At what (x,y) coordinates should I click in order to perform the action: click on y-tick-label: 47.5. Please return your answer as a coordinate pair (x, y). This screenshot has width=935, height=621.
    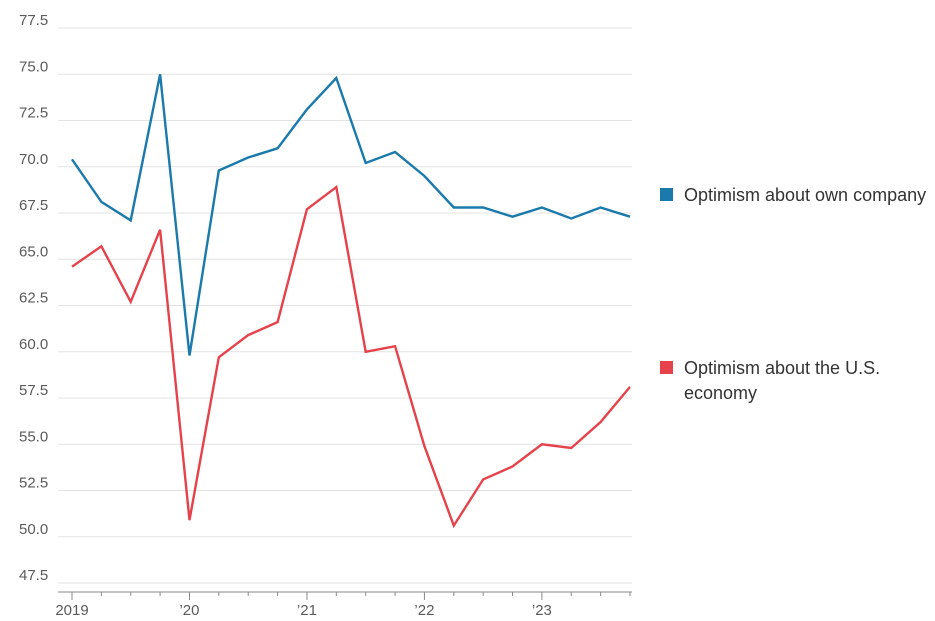
    Looking at the image, I should click on (33, 575).